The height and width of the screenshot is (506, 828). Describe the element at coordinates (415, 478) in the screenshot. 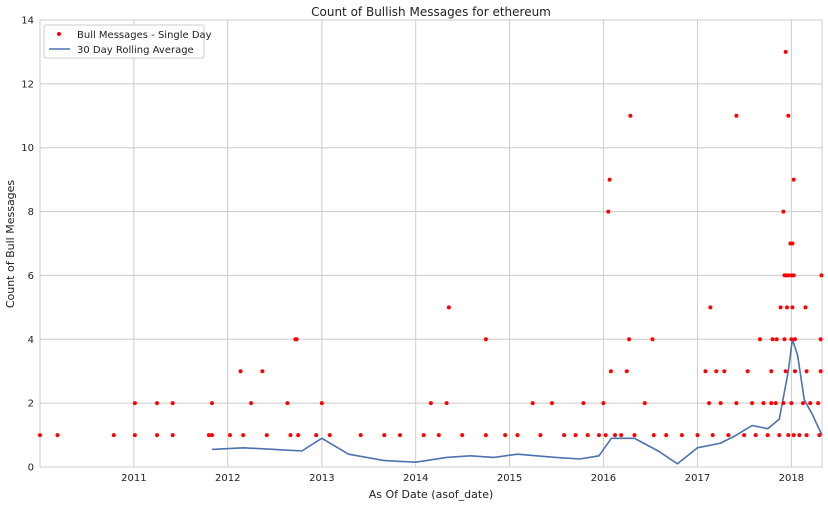

I see `x-tick-label: 2014` at that location.